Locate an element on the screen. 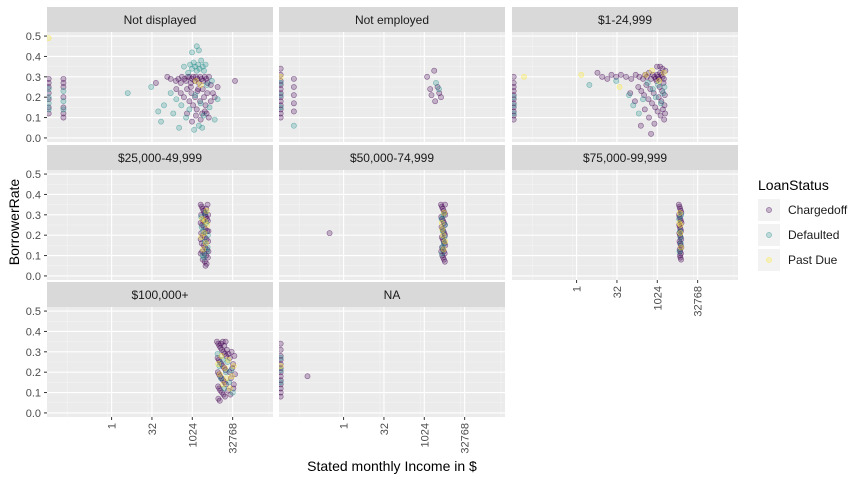  facet-panel-1-24-999: $1-24,999 is located at coordinates (625, 74).